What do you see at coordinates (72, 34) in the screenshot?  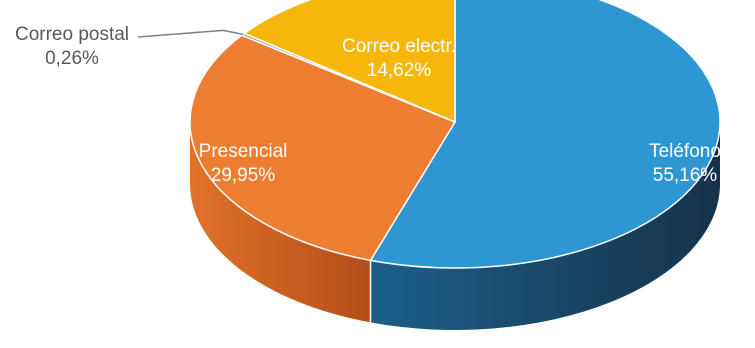 I see `slice-label-name-2: Correo postal` at bounding box center [72, 34].